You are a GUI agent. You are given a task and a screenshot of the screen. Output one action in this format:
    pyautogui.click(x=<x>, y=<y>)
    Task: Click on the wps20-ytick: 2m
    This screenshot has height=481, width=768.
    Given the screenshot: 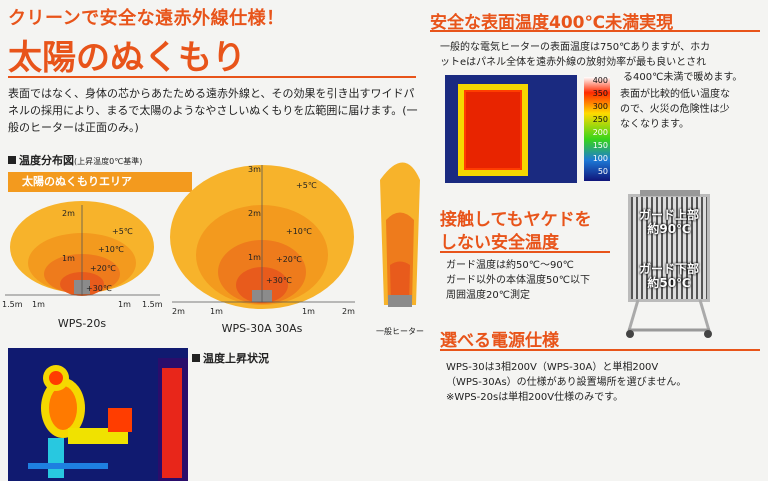 What is the action you would take?
    pyautogui.click(x=68, y=213)
    